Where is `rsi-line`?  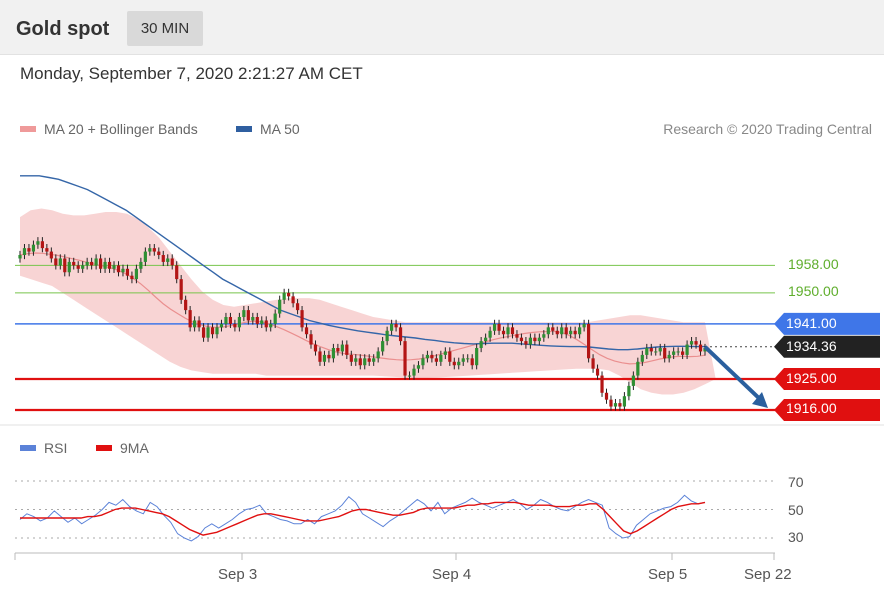
rsi-line is located at coordinates (362, 518).